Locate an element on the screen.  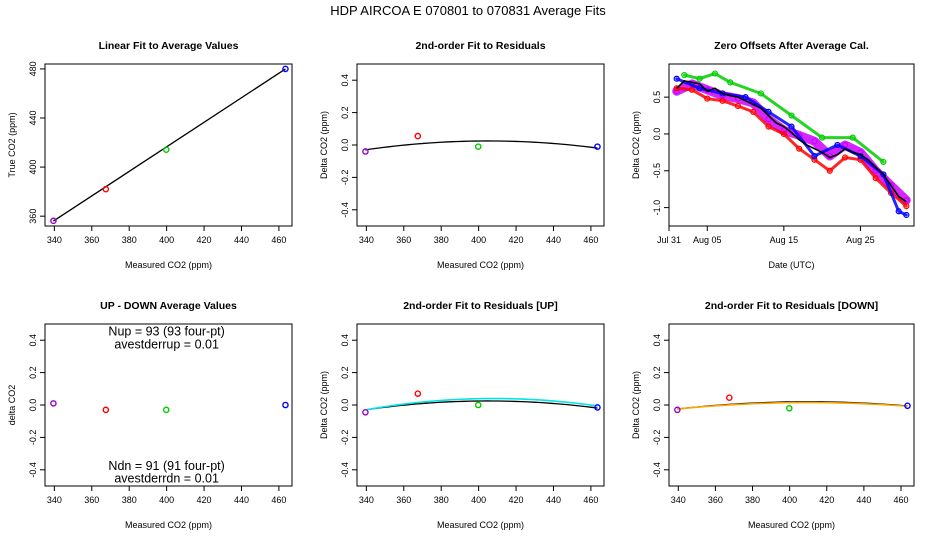
fit-line-orange is located at coordinates (792, 405).